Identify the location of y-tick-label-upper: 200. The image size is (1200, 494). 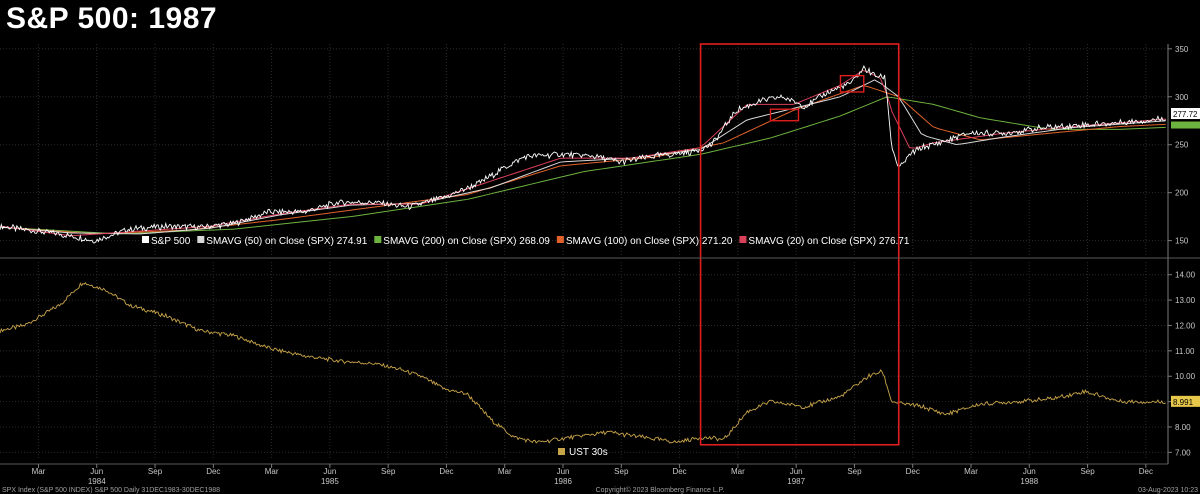
(1182, 193).